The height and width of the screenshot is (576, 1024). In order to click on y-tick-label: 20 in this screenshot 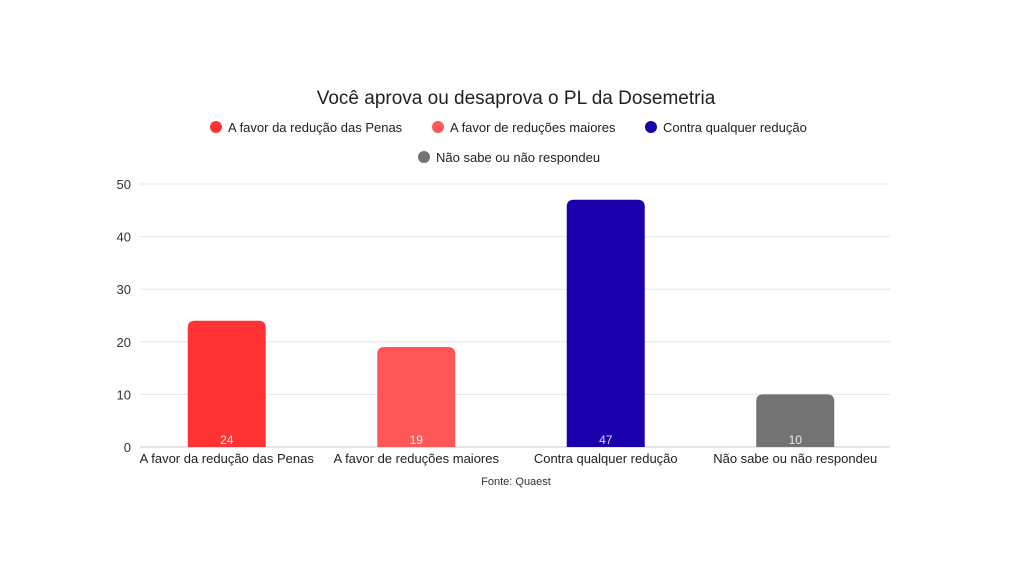, I will do `click(124, 342)`.